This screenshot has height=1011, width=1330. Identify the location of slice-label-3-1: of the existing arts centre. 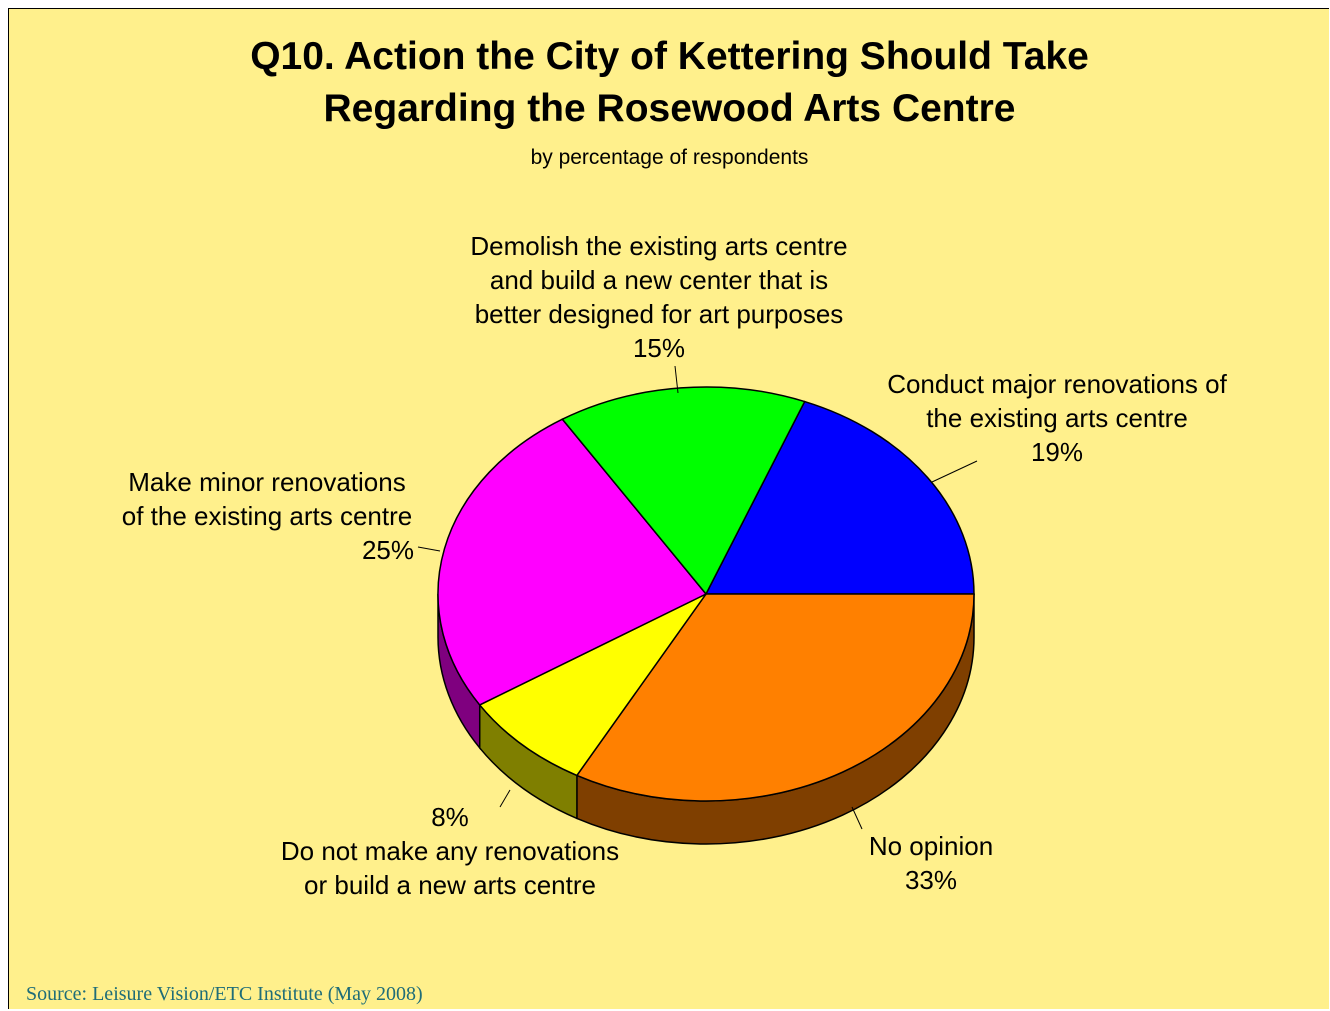
(267, 516).